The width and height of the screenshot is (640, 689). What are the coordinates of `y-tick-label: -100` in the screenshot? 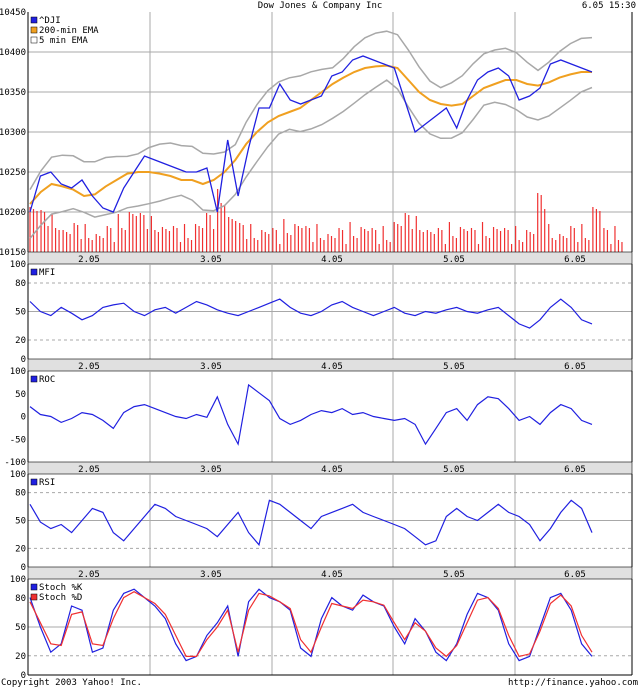 It's located at (15, 463).